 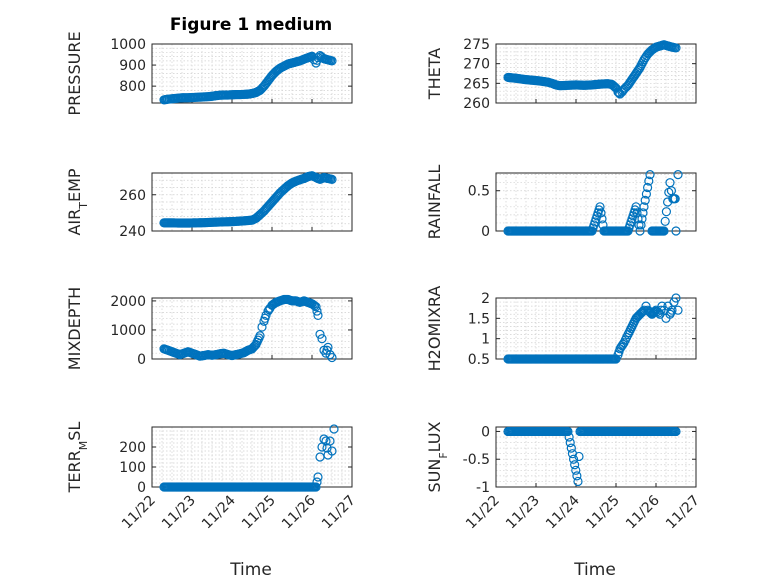 I want to click on y-tick-label: 1.5, so click(x=479, y=319).